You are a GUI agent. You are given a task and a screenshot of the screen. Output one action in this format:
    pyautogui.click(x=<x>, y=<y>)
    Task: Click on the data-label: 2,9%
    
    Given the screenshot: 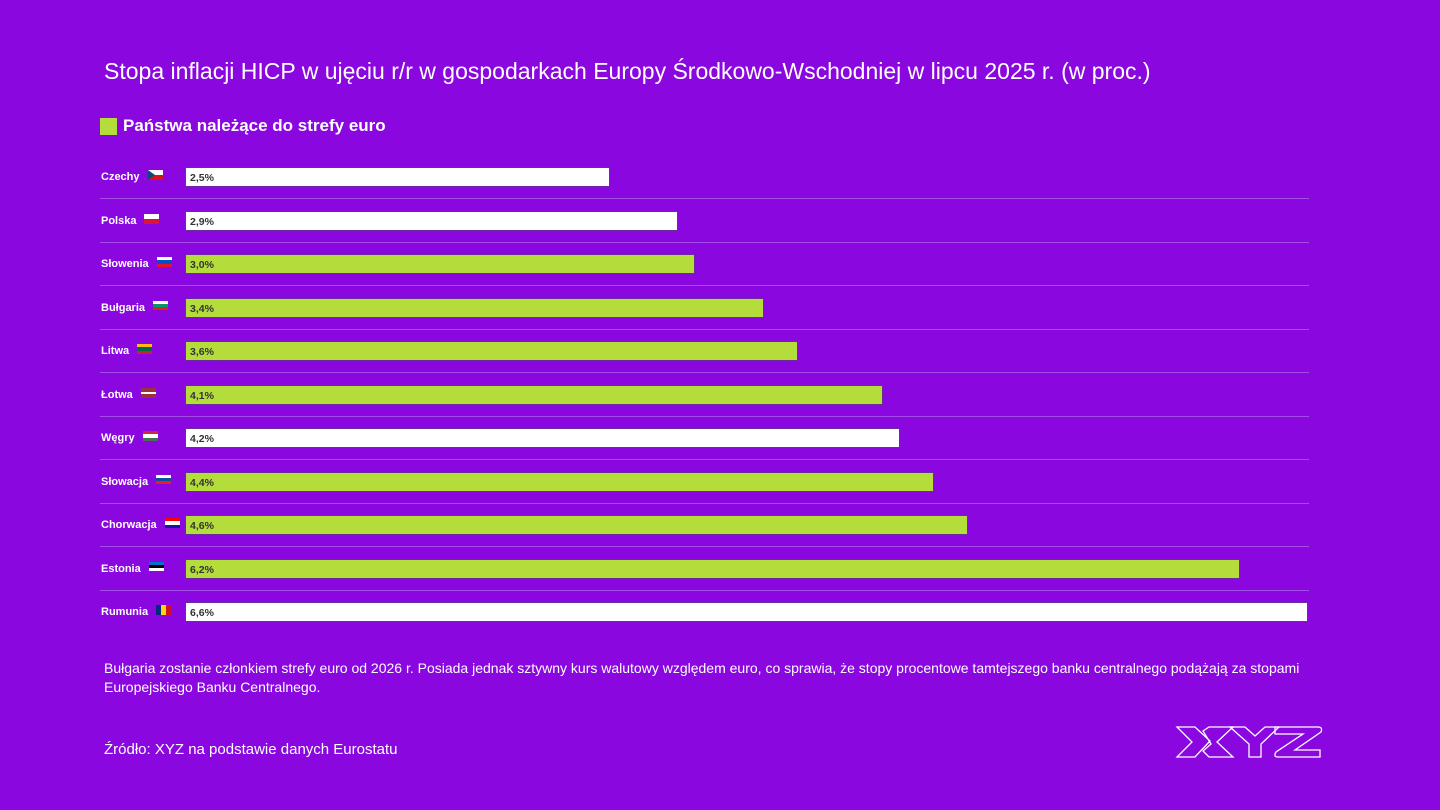 What is the action you would take?
    pyautogui.click(x=202, y=221)
    